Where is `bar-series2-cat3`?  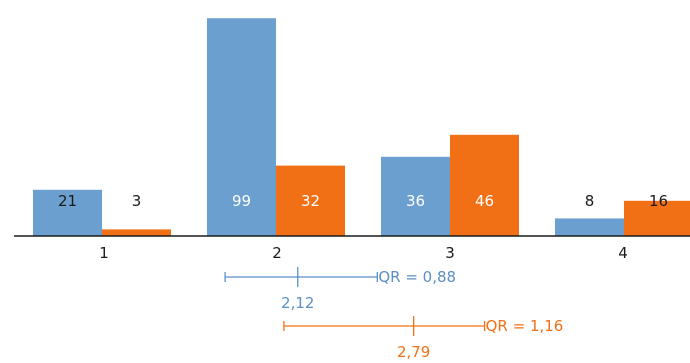
bar-series2-cat3 is located at coordinates (484, 185).